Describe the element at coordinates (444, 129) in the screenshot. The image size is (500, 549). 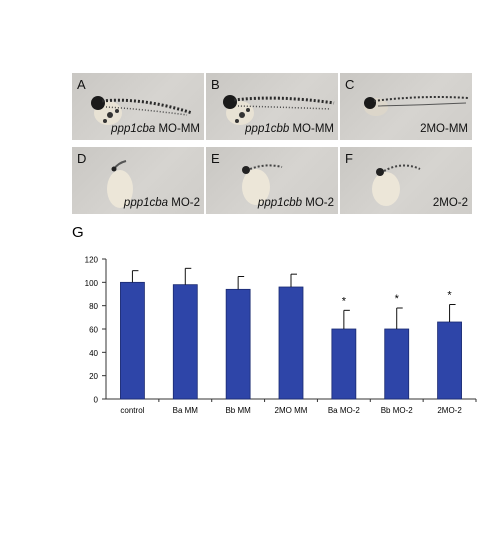
I see `panel-caption: 2MO-MM` at that location.